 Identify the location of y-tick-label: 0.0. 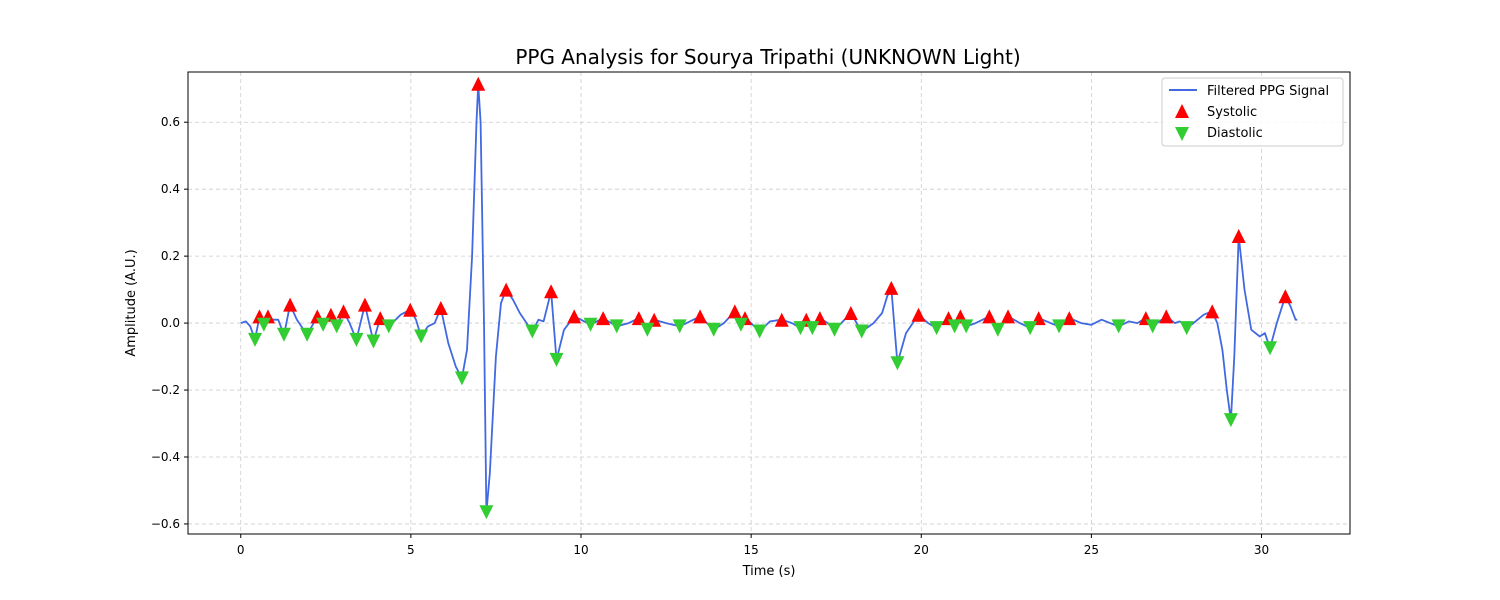
(170, 323).